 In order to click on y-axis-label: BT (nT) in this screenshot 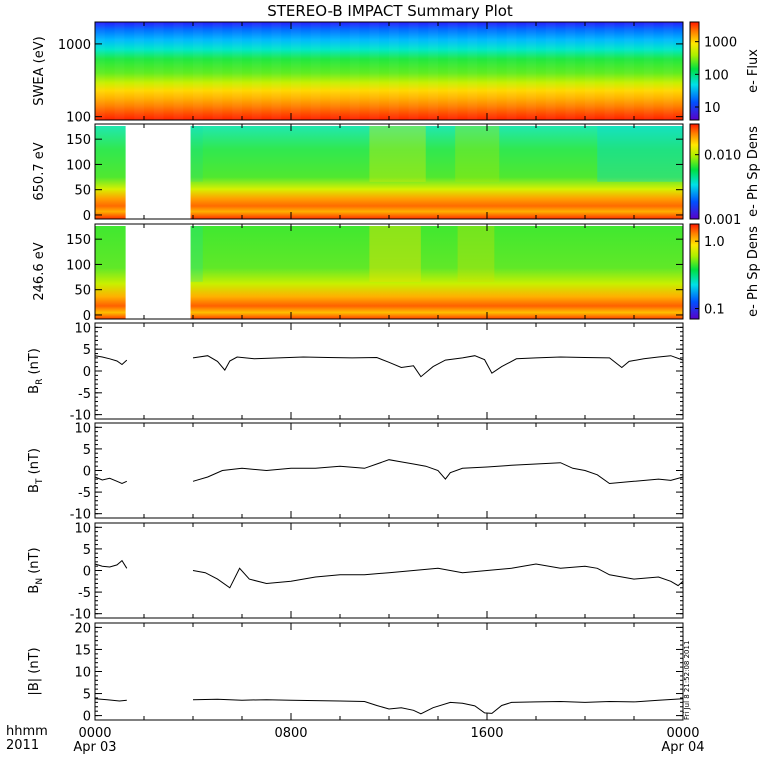, I will do `click(36, 470)`.